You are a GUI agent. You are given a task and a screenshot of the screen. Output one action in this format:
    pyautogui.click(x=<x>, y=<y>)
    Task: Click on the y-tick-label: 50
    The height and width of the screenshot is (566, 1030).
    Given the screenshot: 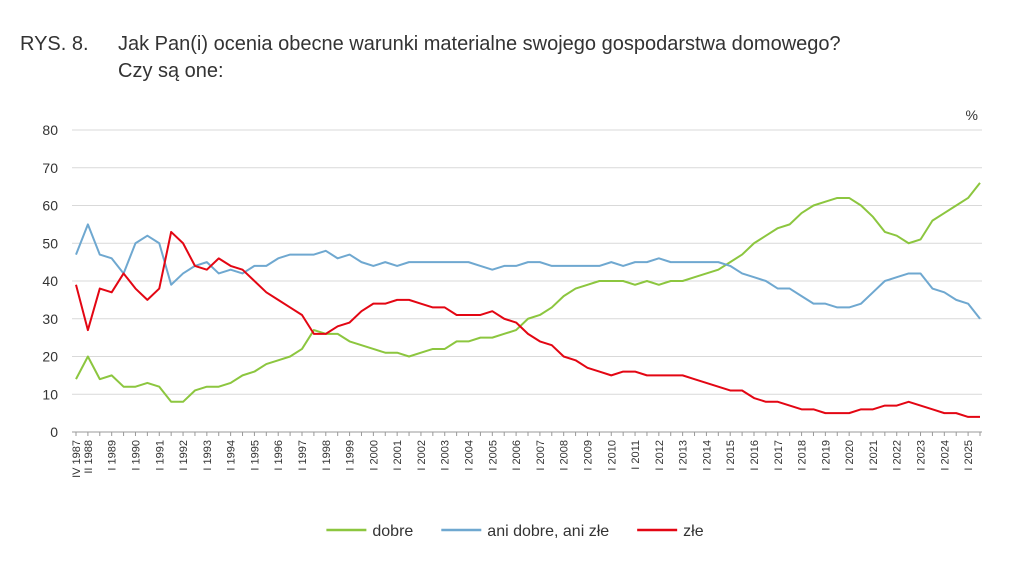 What is the action you would take?
    pyautogui.click(x=50, y=243)
    